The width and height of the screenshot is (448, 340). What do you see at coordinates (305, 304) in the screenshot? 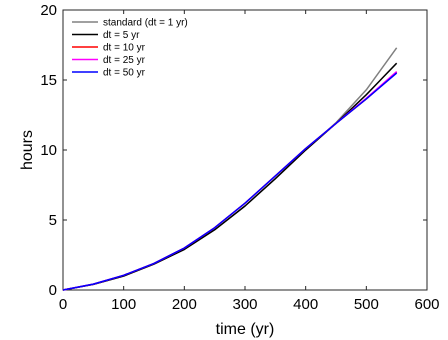
I see `x-tick-label: 400` at bounding box center [305, 304].